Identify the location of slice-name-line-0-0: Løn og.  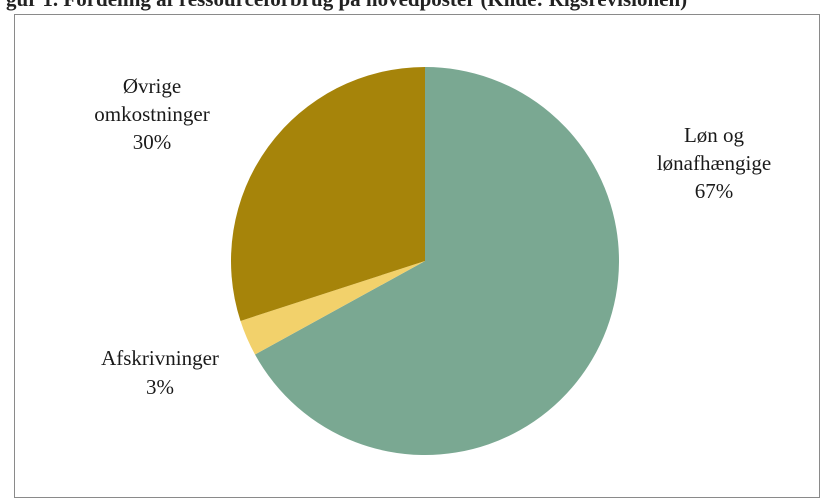
(714, 135).